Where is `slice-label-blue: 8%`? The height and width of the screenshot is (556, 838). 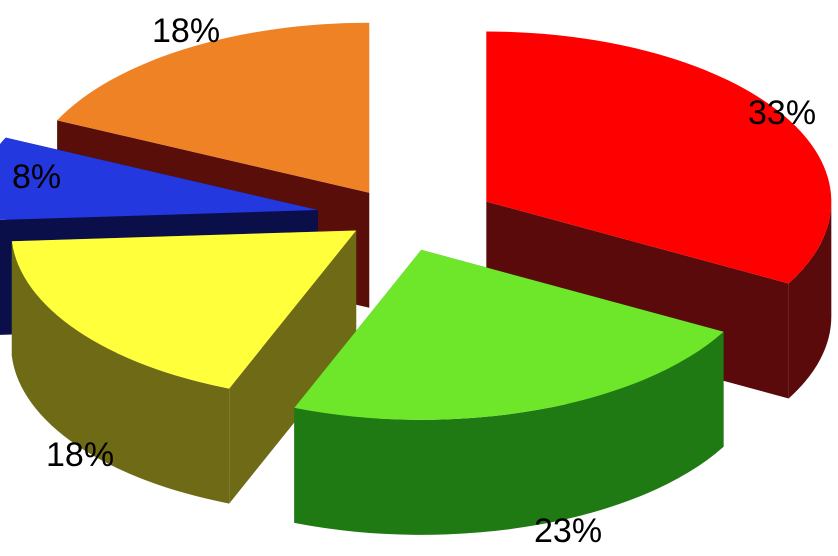 slice-label-blue: 8% is located at coordinates (37, 177).